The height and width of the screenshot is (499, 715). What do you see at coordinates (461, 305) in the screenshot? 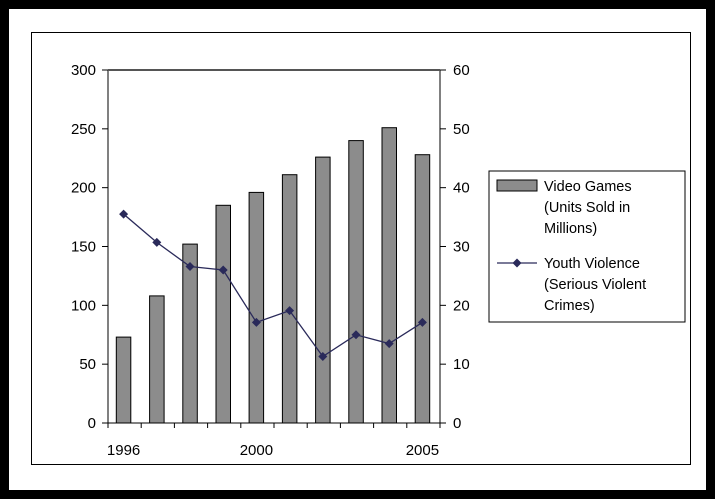
I see `right-tick-label-20: 20` at bounding box center [461, 305].